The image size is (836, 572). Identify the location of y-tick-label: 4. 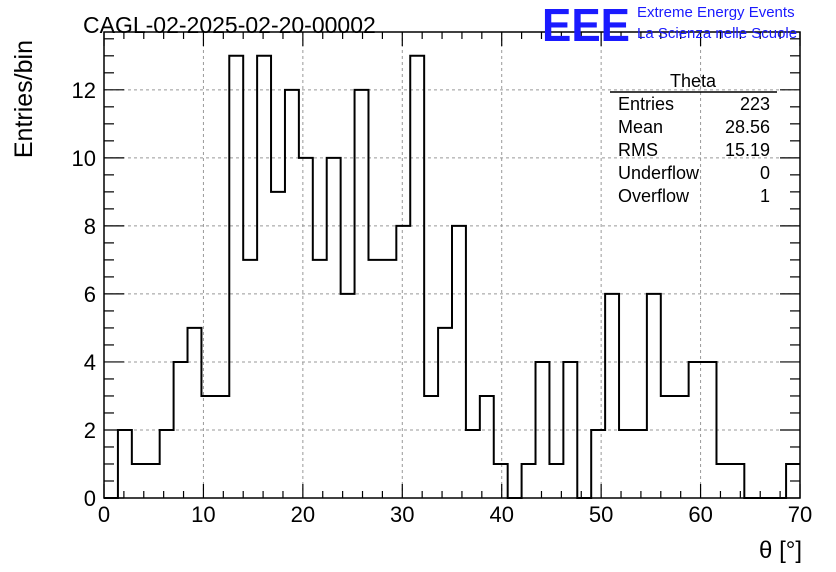
(90, 362).